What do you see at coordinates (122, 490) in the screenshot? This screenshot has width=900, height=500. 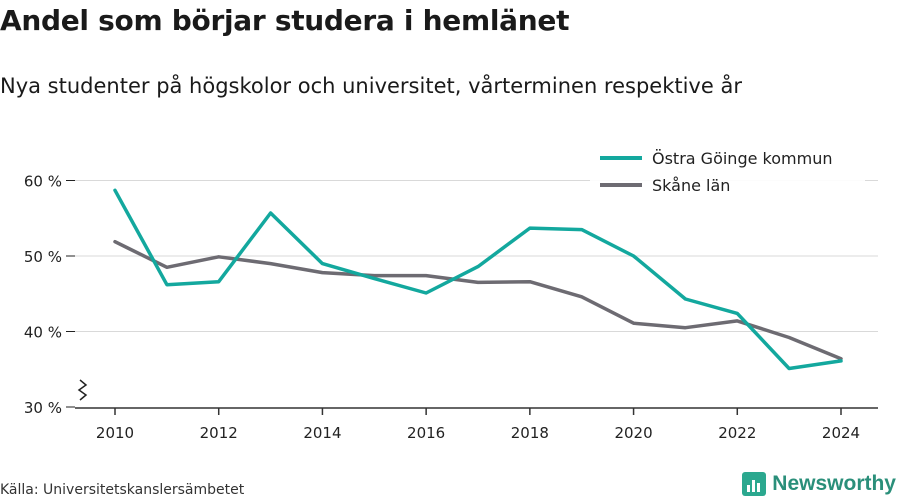 I see `source-note: Källa: Universitetskanslersämbetet` at bounding box center [122, 490].